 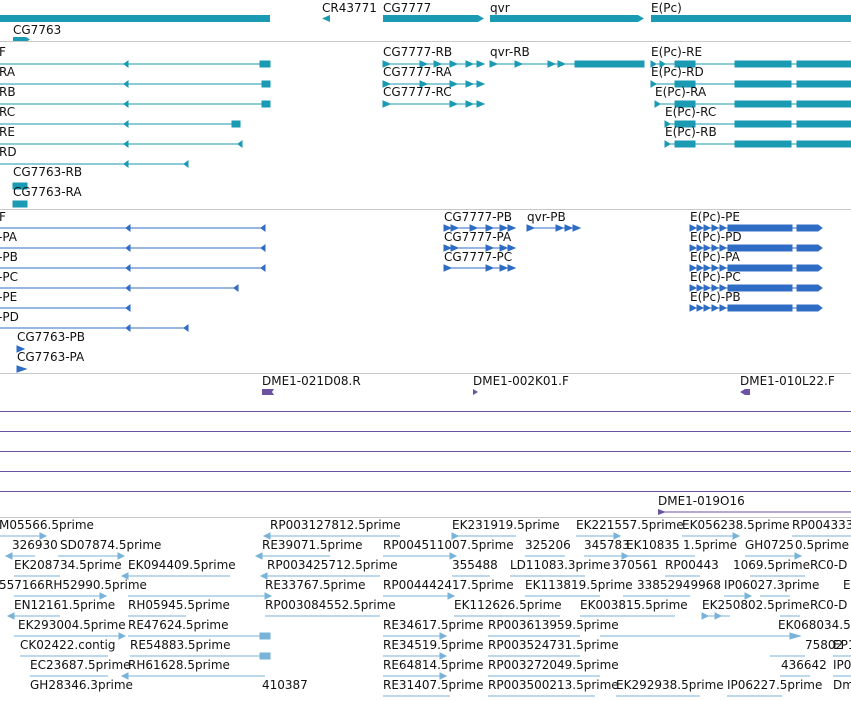 What do you see at coordinates (311, 381) in the screenshot?
I see `clone-label: DME1-021D08.R` at bounding box center [311, 381].